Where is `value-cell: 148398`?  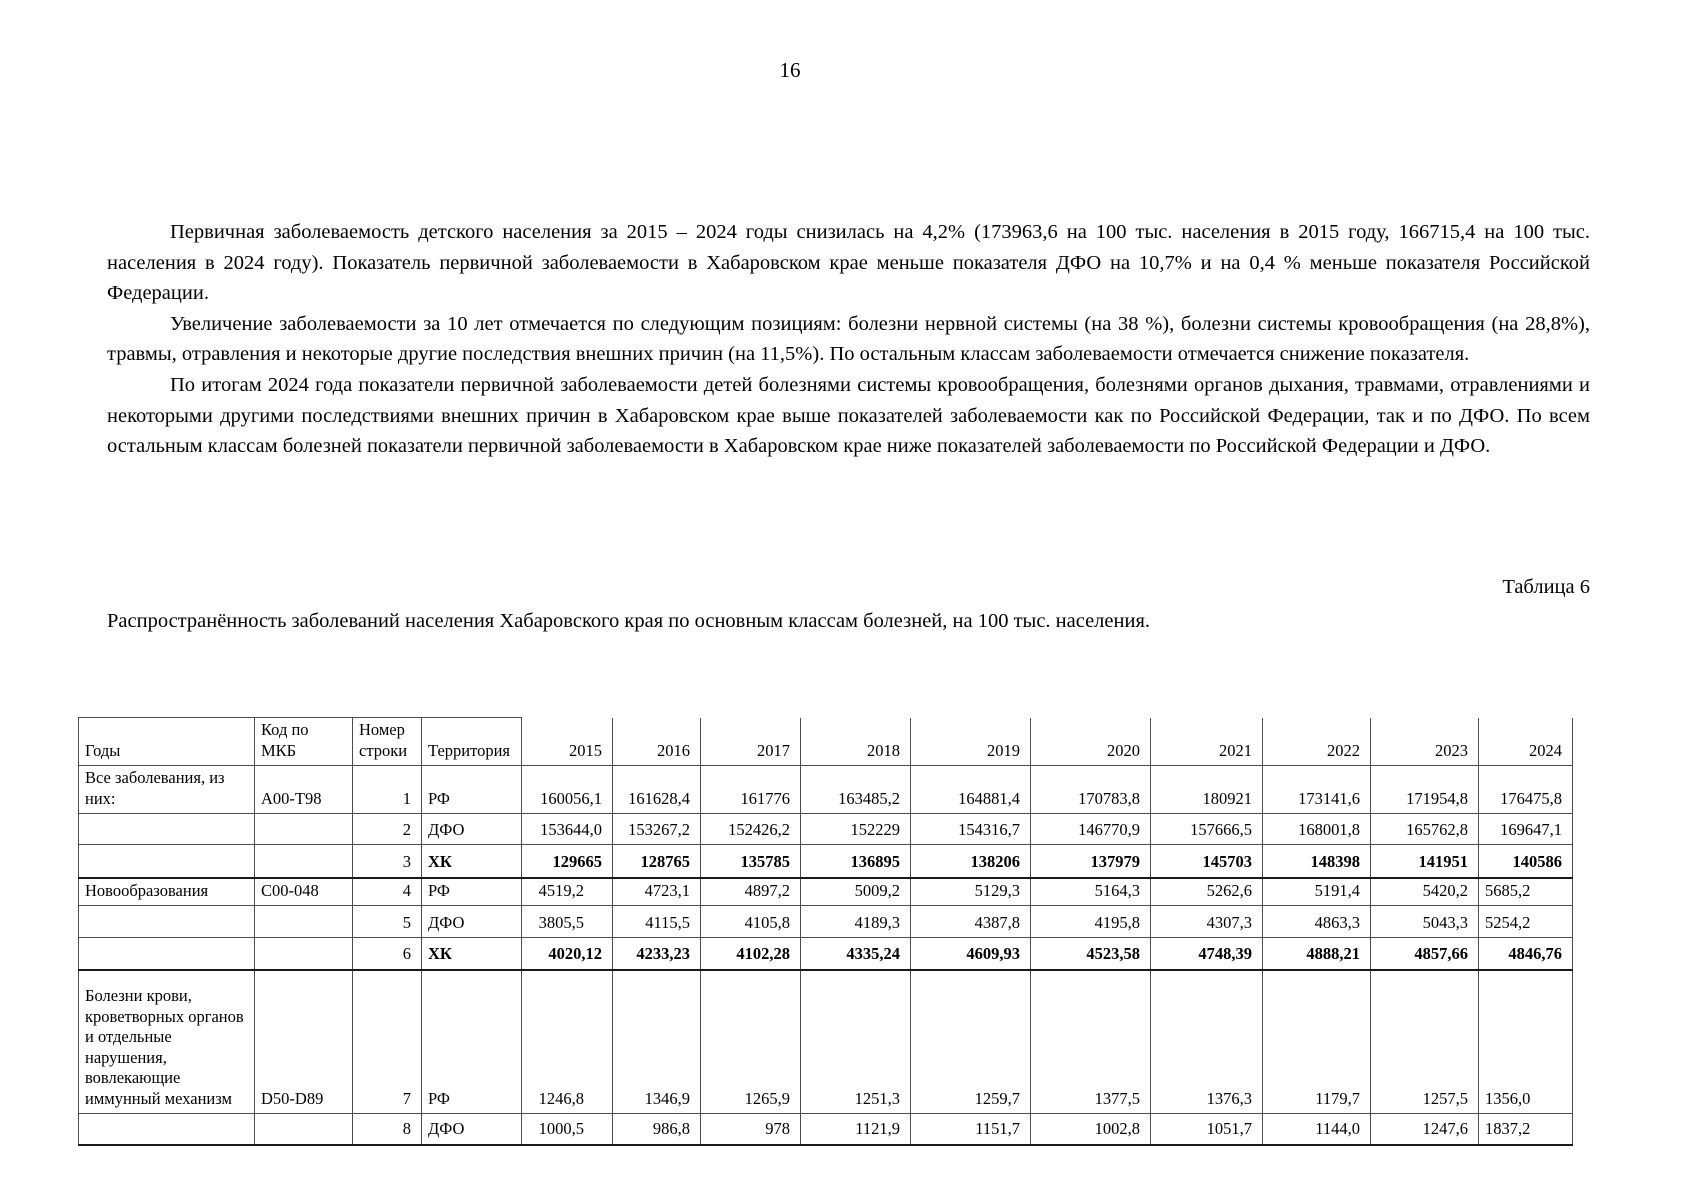
value-cell: 148398 is located at coordinates (1316, 861).